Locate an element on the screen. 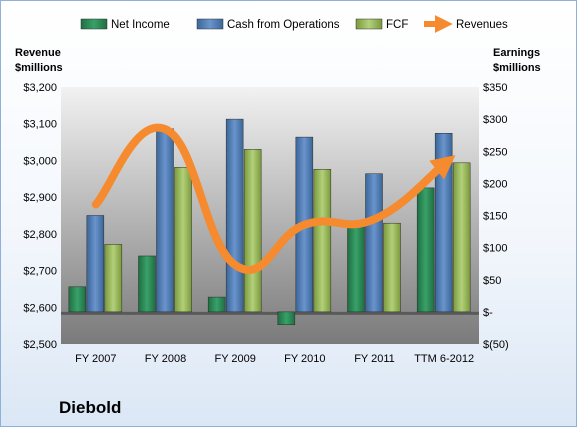 The height and width of the screenshot is (427, 577). right-tick-label: $- is located at coordinates (488, 313).